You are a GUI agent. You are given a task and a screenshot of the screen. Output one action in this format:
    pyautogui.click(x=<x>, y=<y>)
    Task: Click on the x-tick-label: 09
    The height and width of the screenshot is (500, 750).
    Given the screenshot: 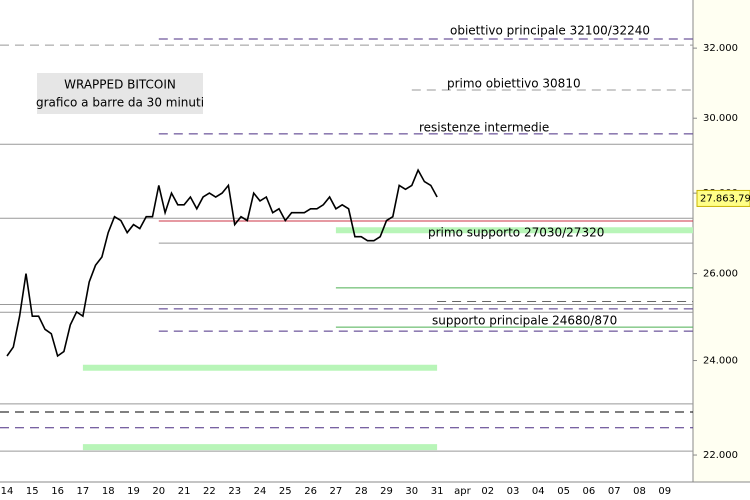 What is the action you would take?
    pyautogui.click(x=664, y=491)
    